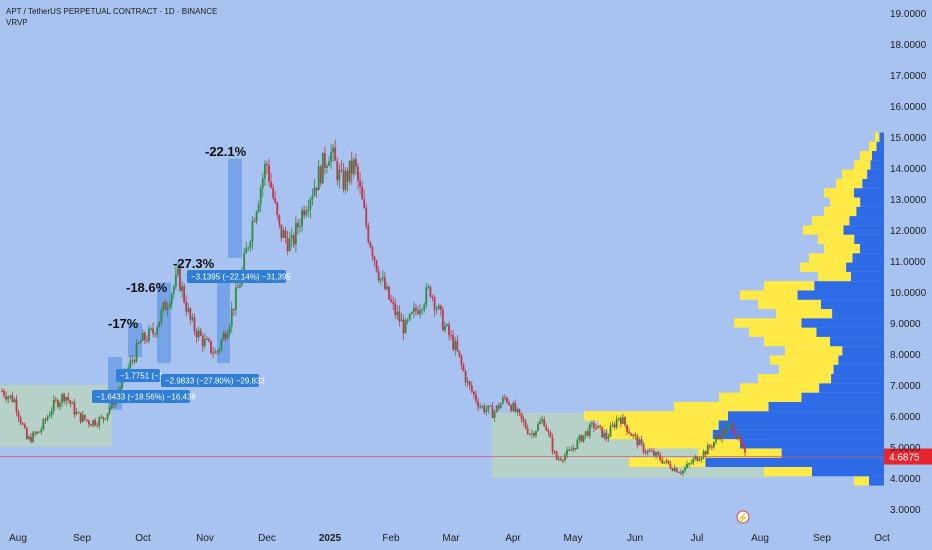 The image size is (932, 550). What do you see at coordinates (908, 138) in the screenshot?
I see `y-tick-label: 15.0000` at bounding box center [908, 138].